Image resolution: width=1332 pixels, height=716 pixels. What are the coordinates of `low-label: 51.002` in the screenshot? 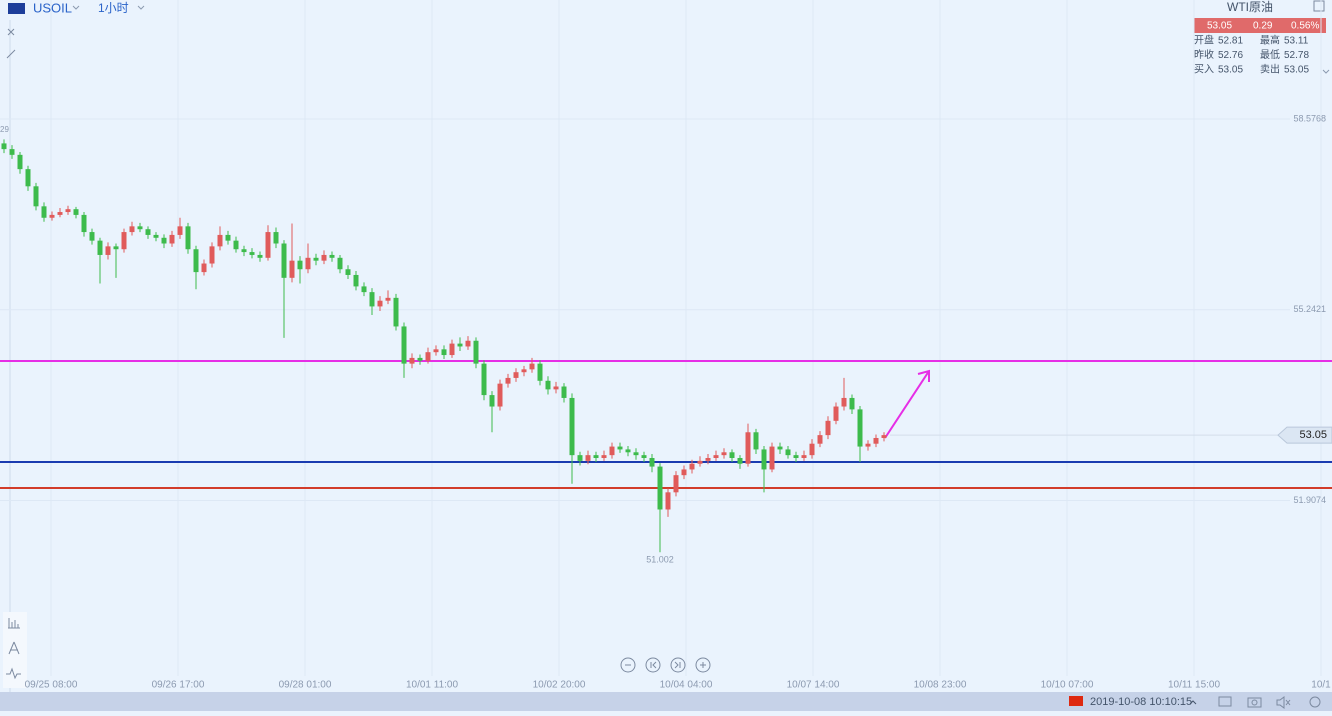 It's located at (660, 560).